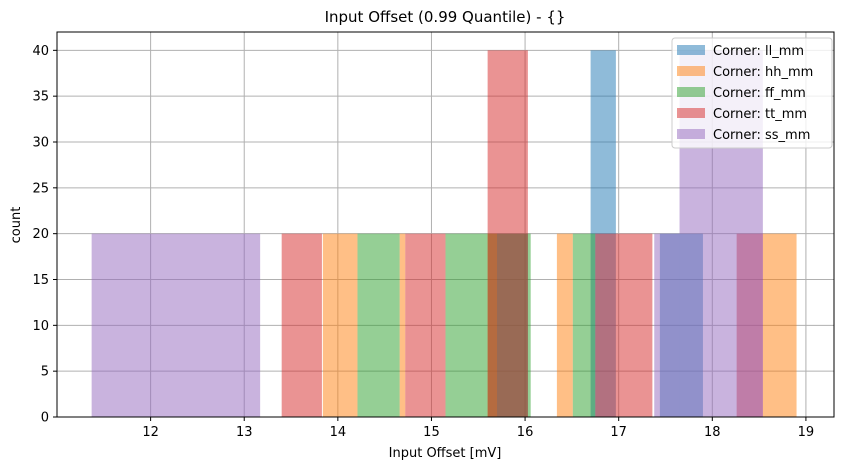  What do you see at coordinates (431, 432) in the screenshot?
I see `x-tick-label: 15` at bounding box center [431, 432].